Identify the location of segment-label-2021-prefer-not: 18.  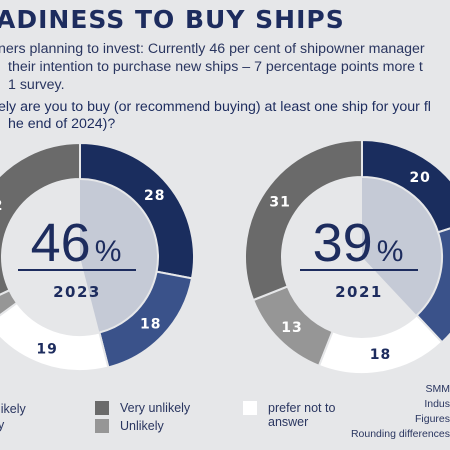
(380, 355).